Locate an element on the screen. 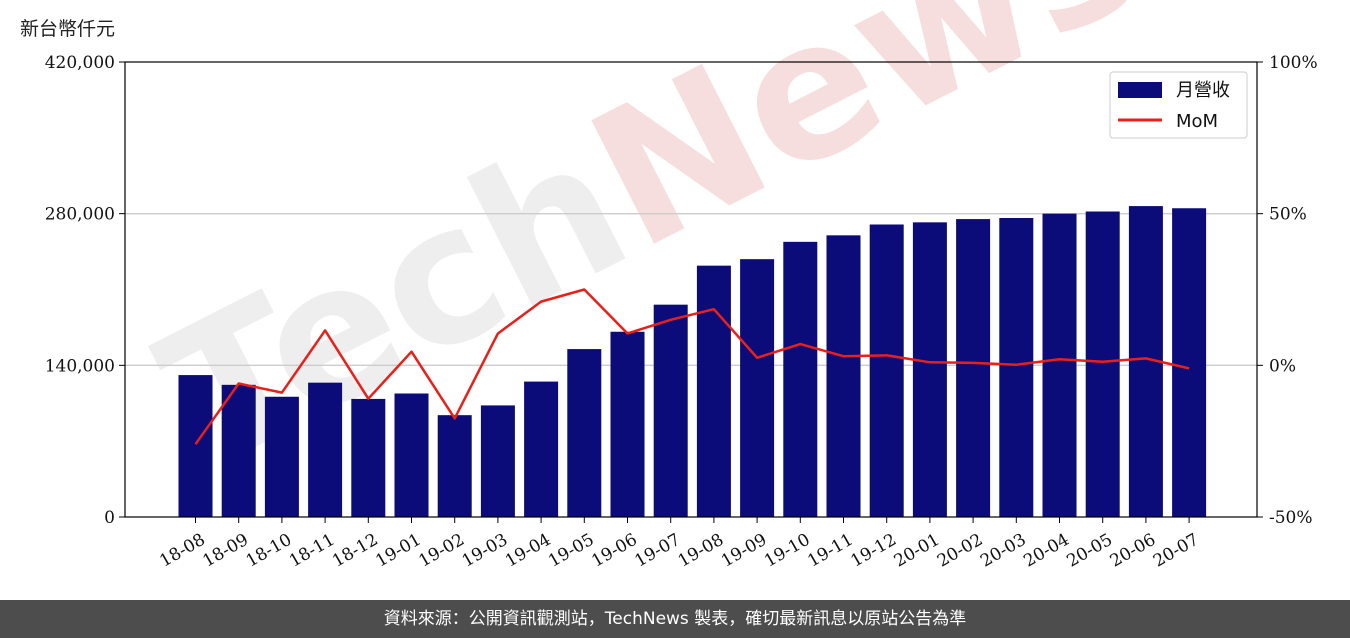  x-tick-label: 19-10 is located at coordinates (787, 551).